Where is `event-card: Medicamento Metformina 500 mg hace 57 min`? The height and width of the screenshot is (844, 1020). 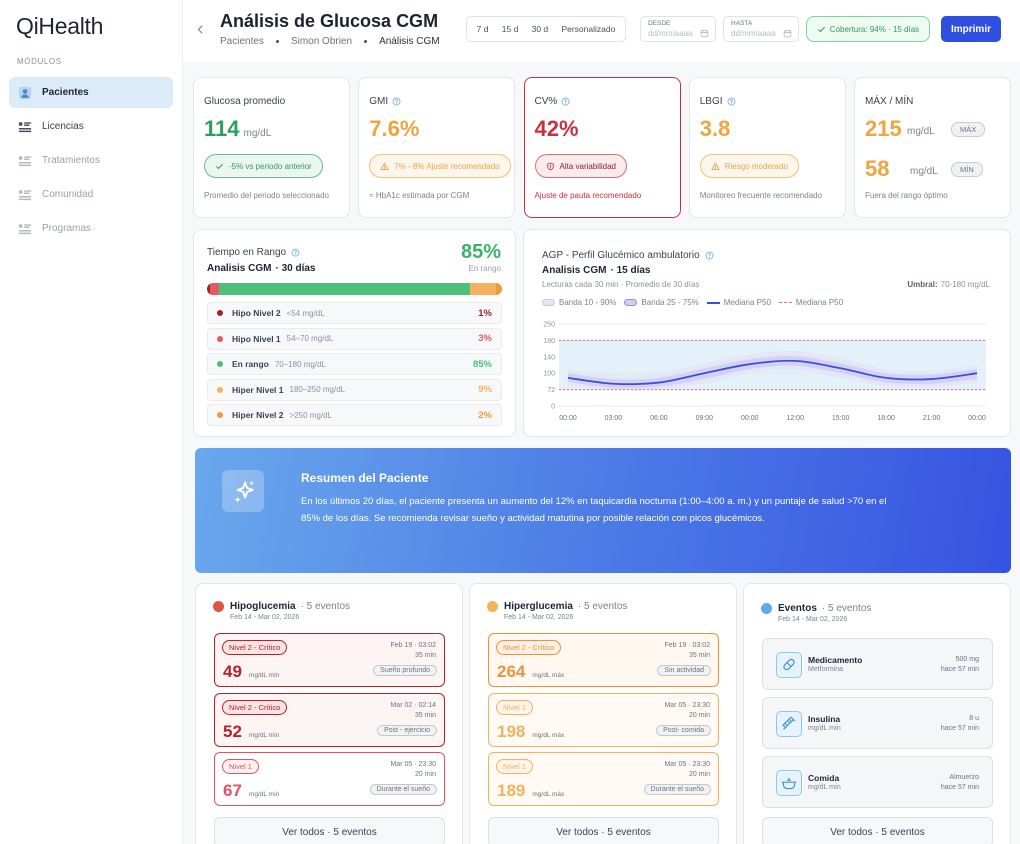
event-card: Medicamento Metformina 500 mg hace 57 min is located at coordinates (877, 664).